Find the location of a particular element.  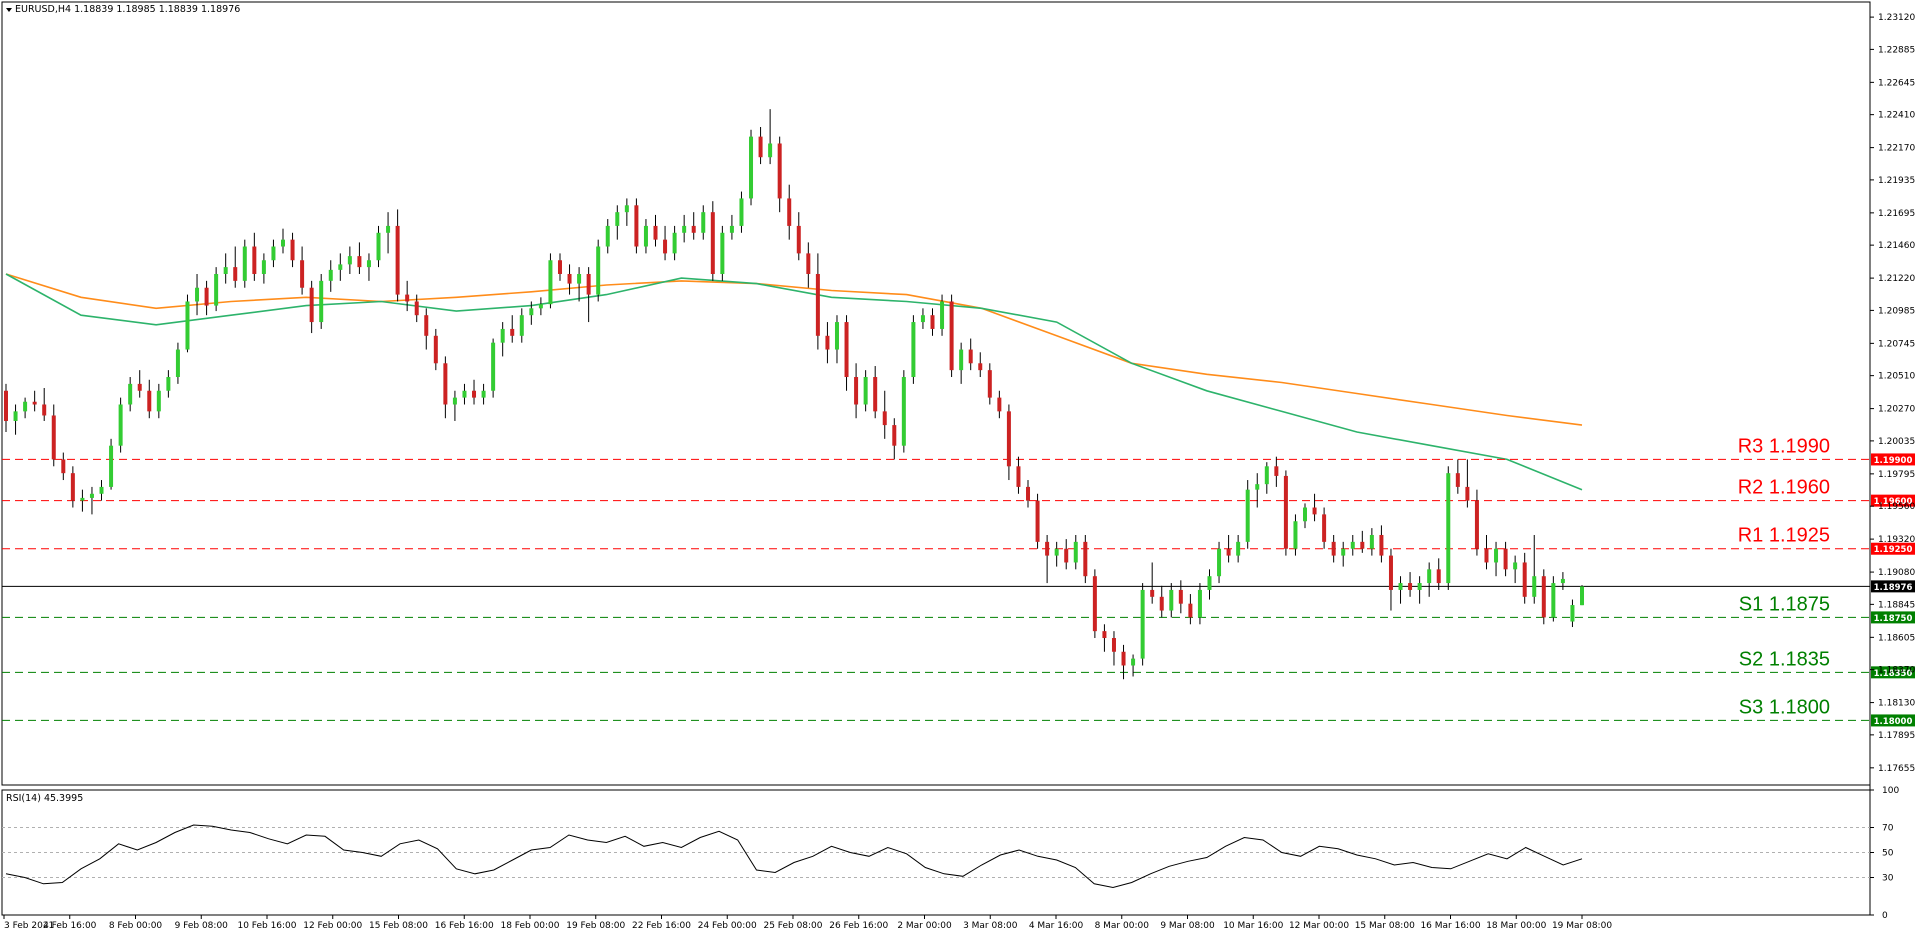

time-tick-label: 2 Mar 00:00 is located at coordinates (924, 926).